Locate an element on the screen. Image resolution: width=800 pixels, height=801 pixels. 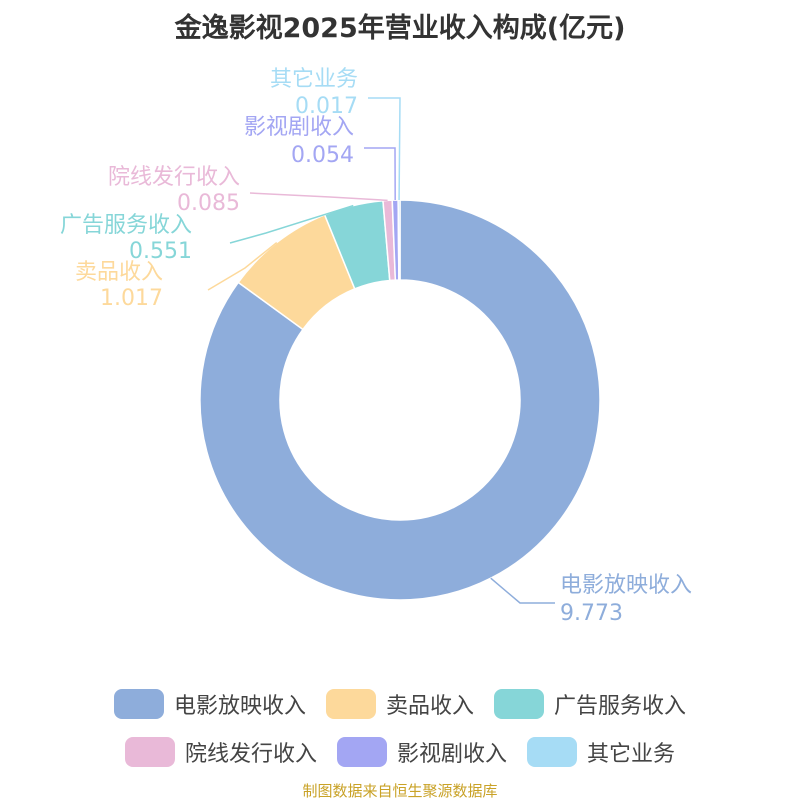
slice-name-label: 卖品收入 is located at coordinates (119, 272).